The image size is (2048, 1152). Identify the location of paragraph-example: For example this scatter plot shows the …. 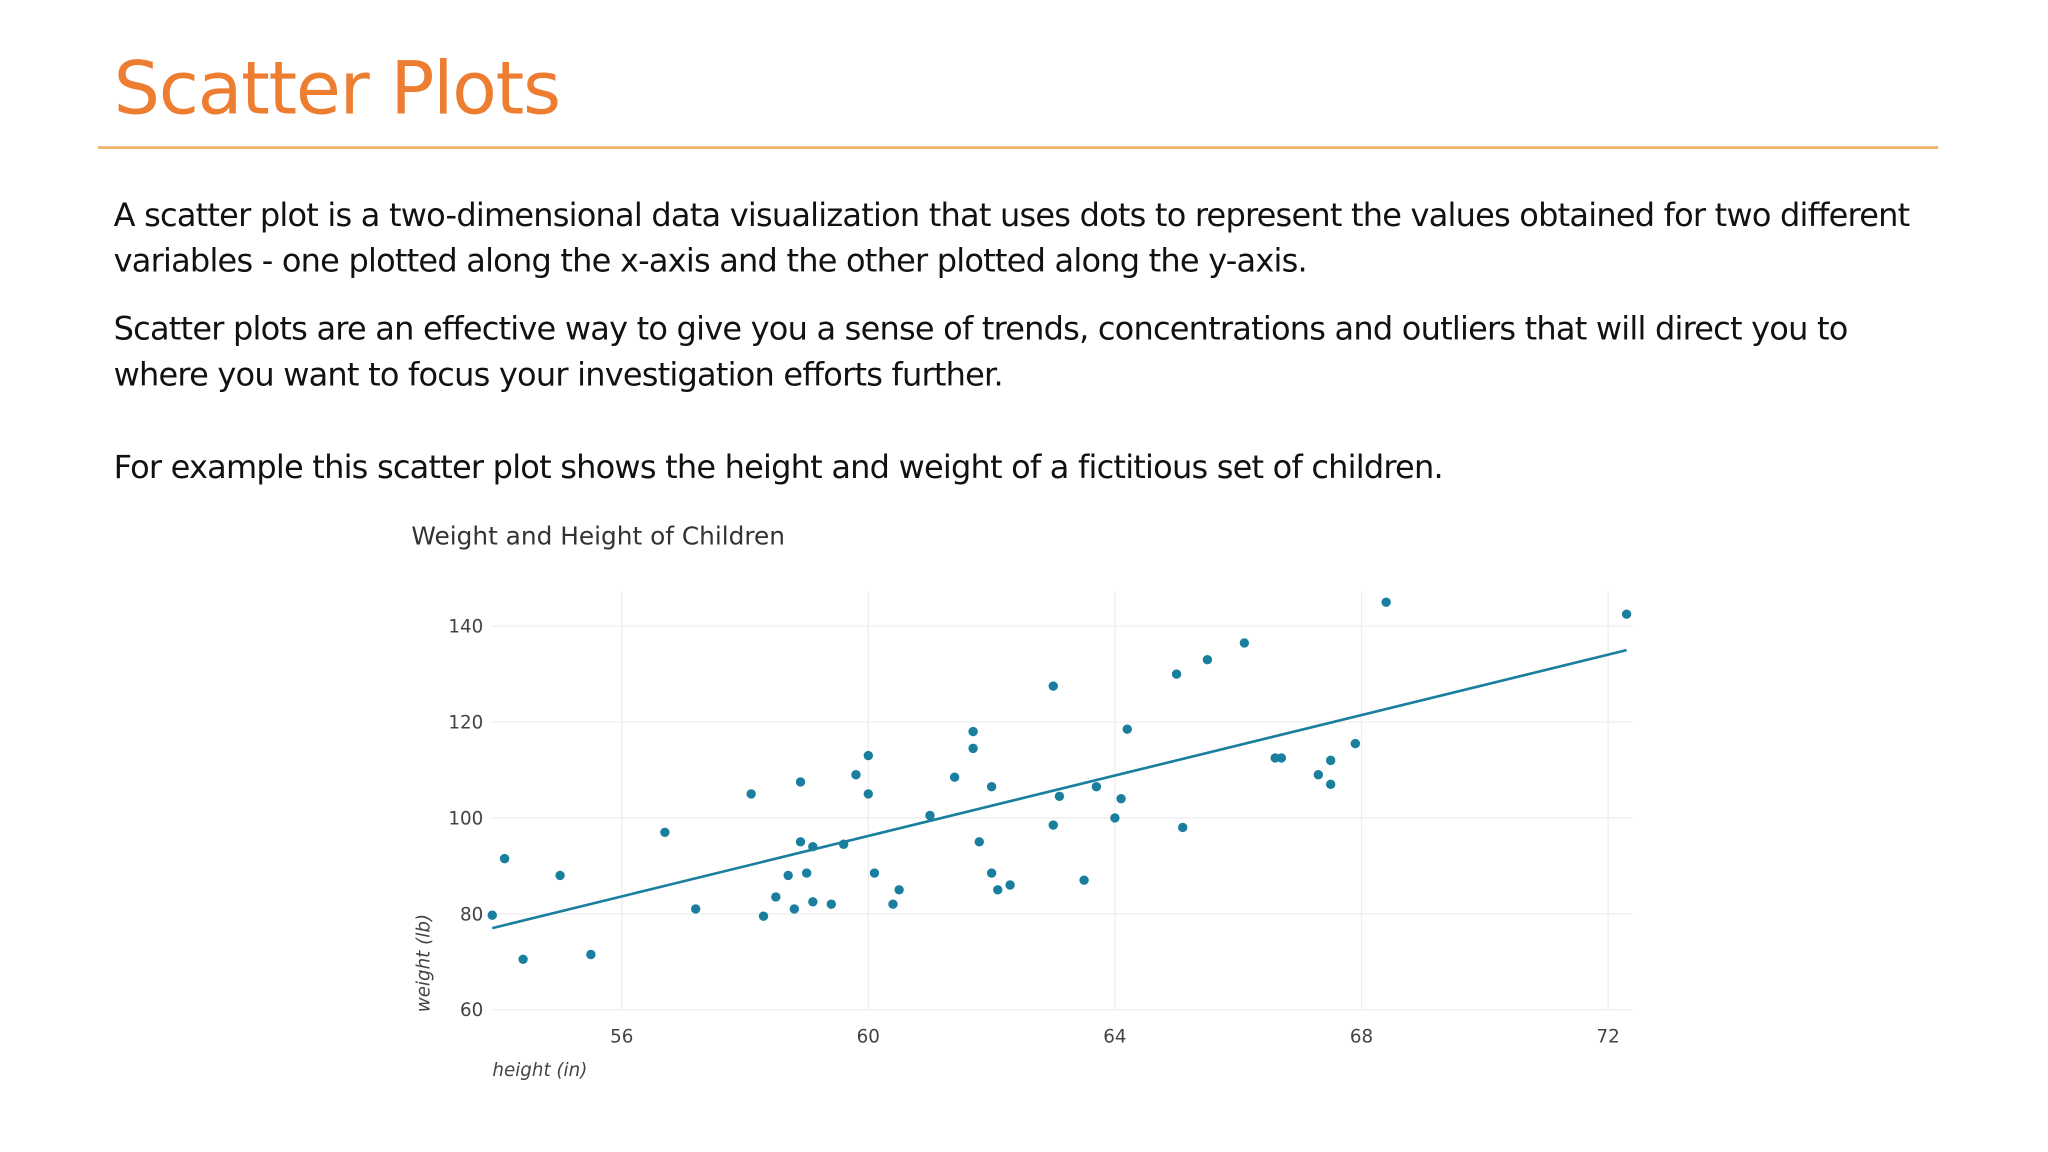
(778, 466).